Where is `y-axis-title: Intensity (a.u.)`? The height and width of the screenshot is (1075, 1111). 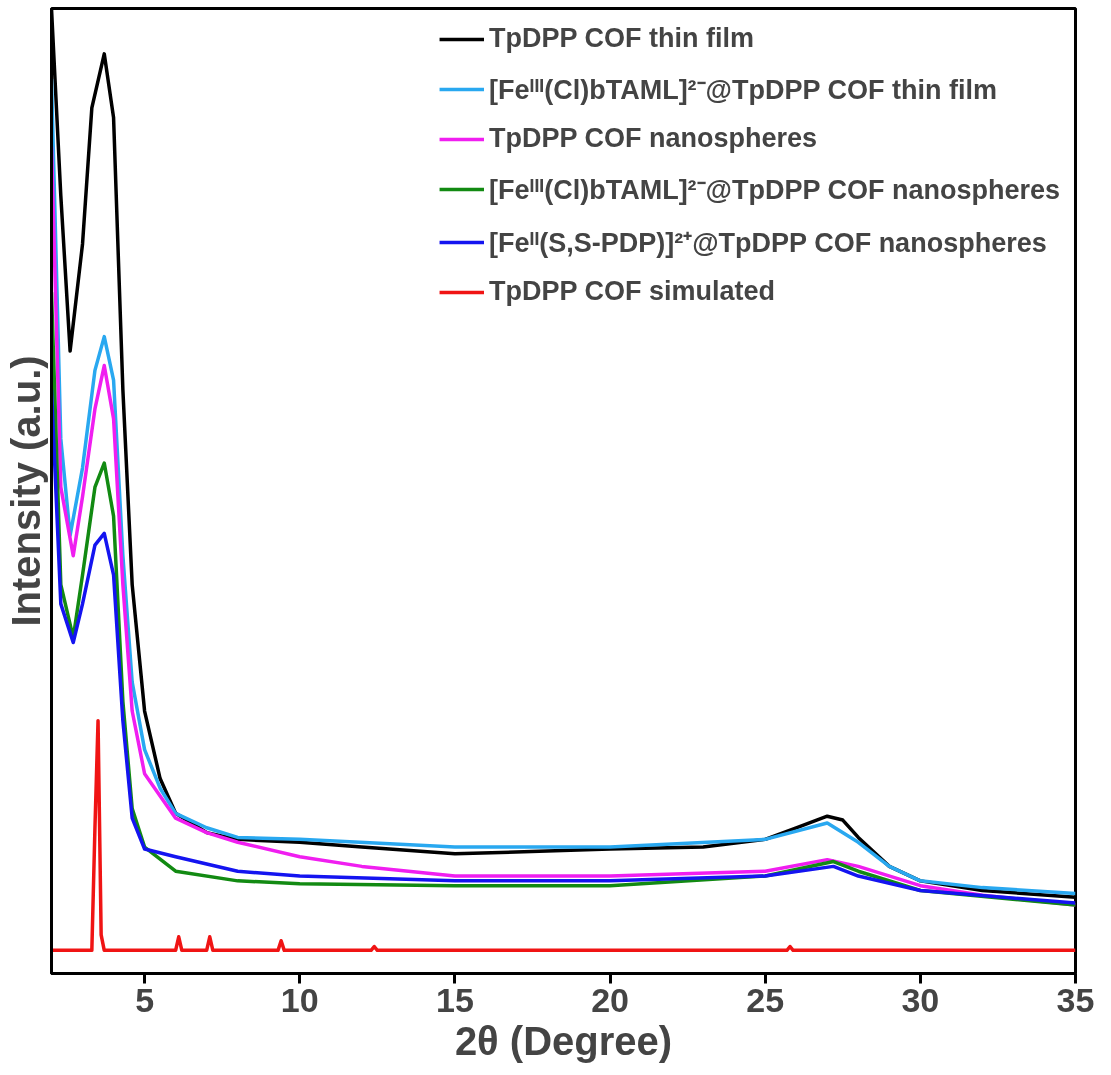
y-axis-title: Intensity (a.u.) is located at coordinates (25, 491).